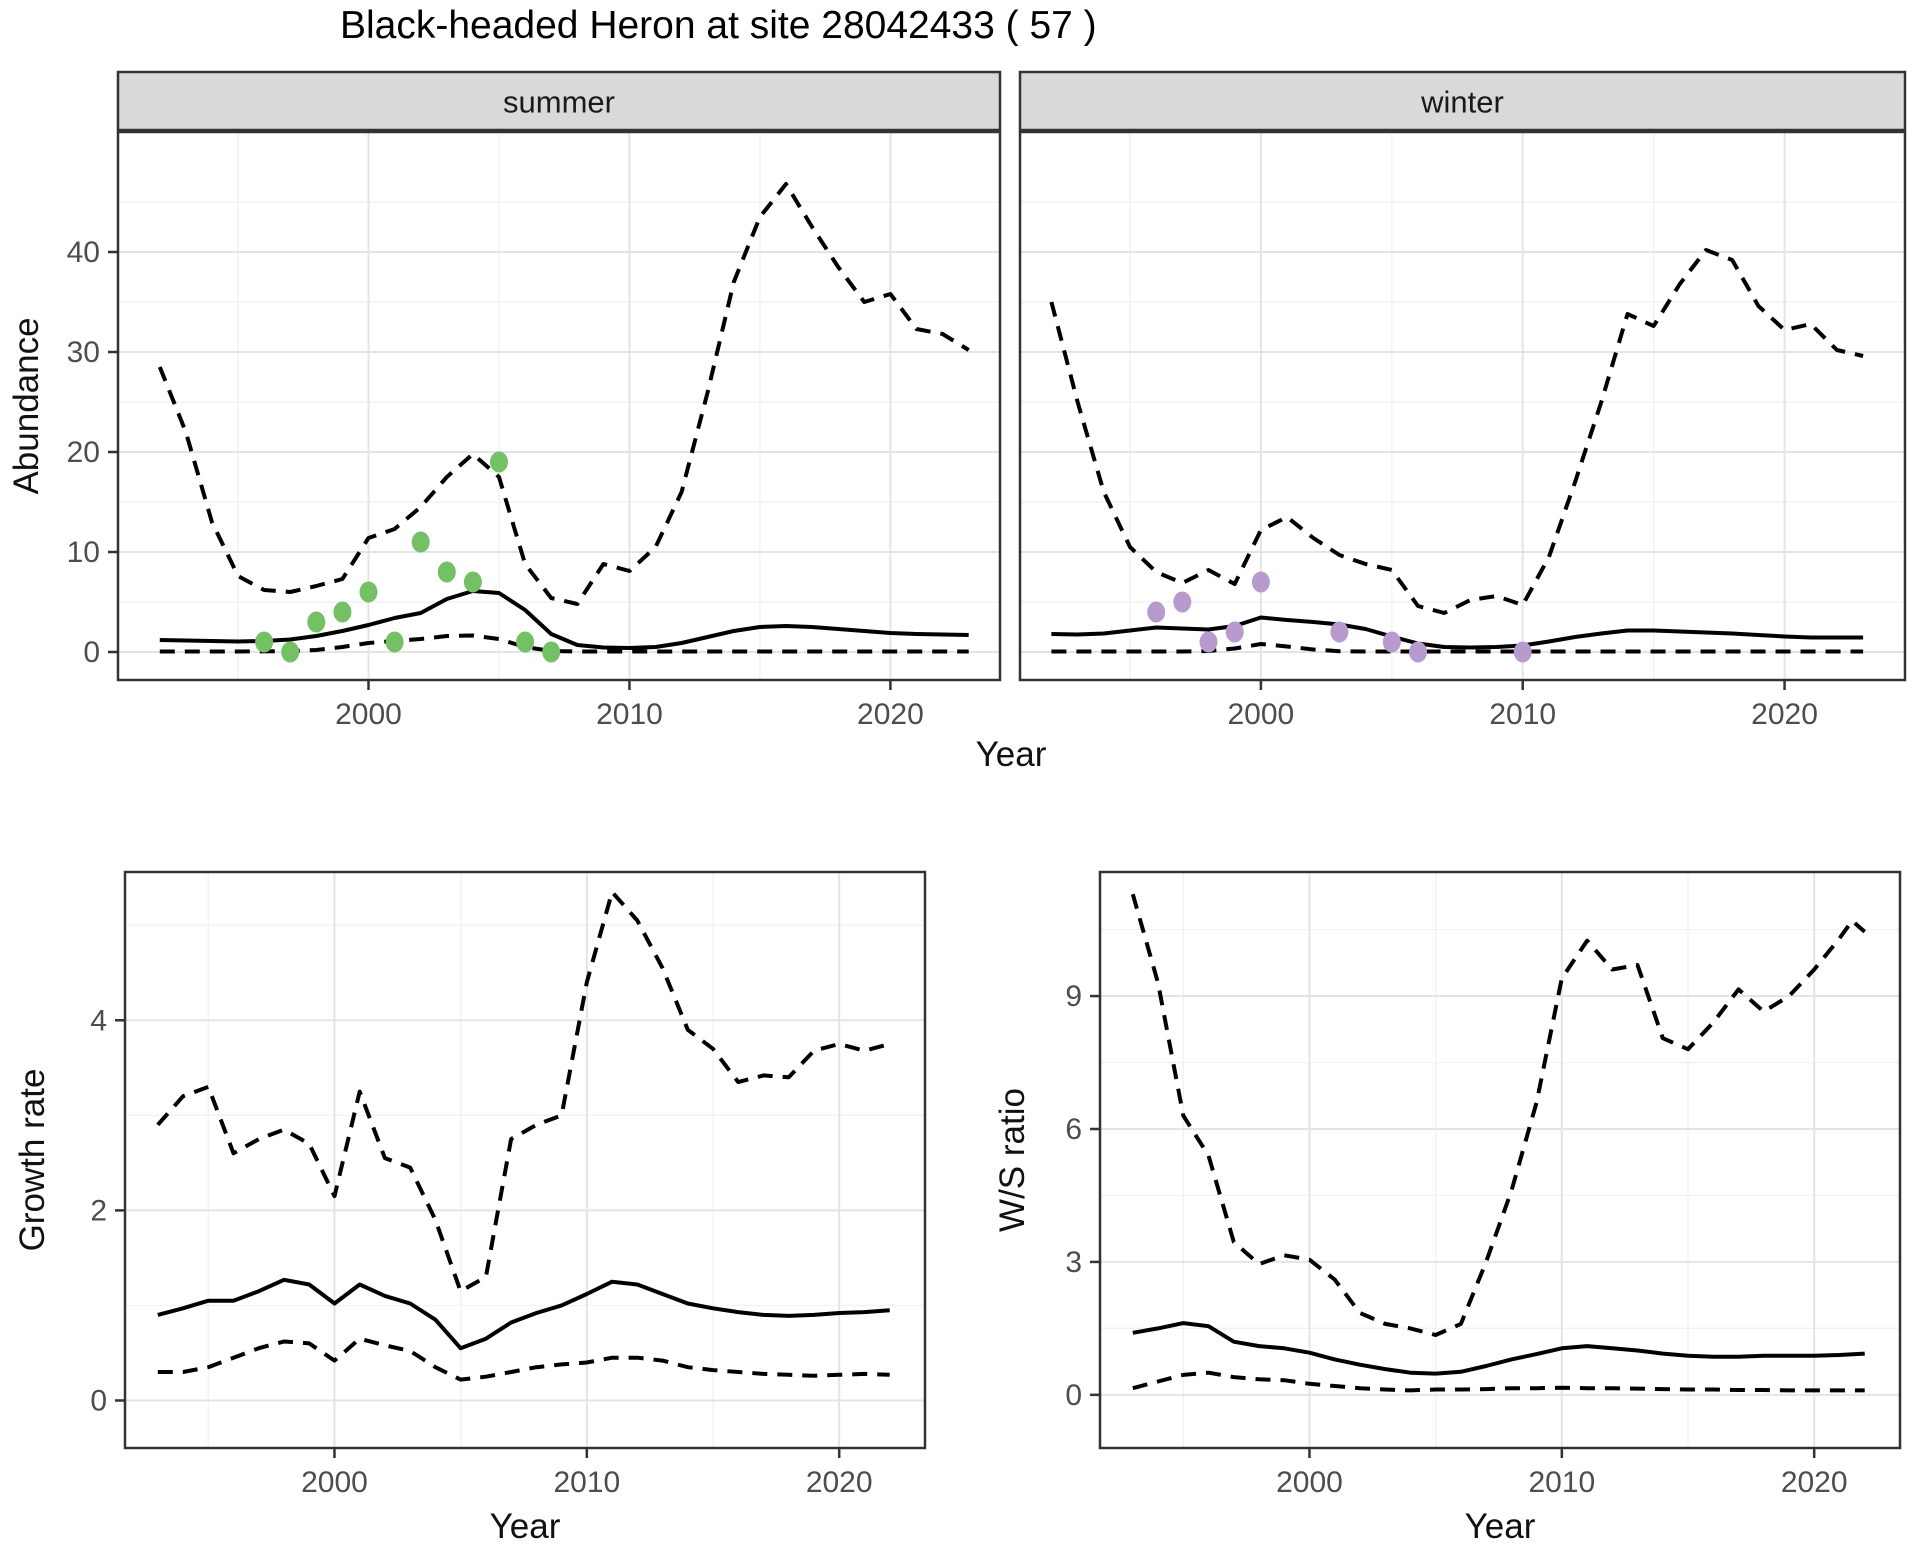  What do you see at coordinates (83, 552) in the screenshot?
I see `y-tick-label: 10` at bounding box center [83, 552].